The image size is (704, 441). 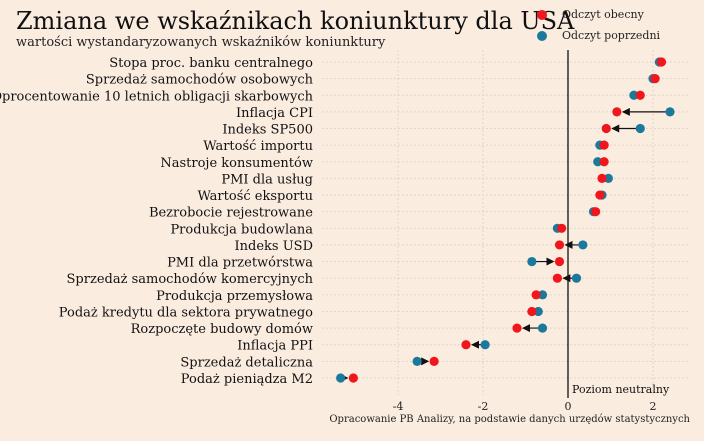 What do you see at coordinates (611, 35) in the screenshot?
I see `legend-previous-label: Odczyt poprzedni` at bounding box center [611, 35].